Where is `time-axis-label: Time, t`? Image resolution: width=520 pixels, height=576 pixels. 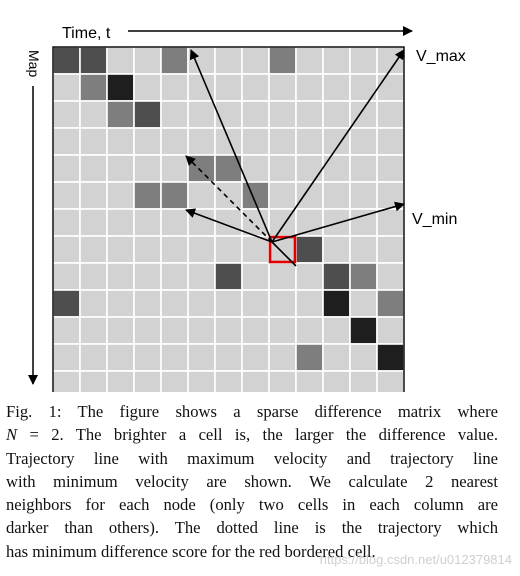 time-axis-label: Time, t is located at coordinates (86, 33).